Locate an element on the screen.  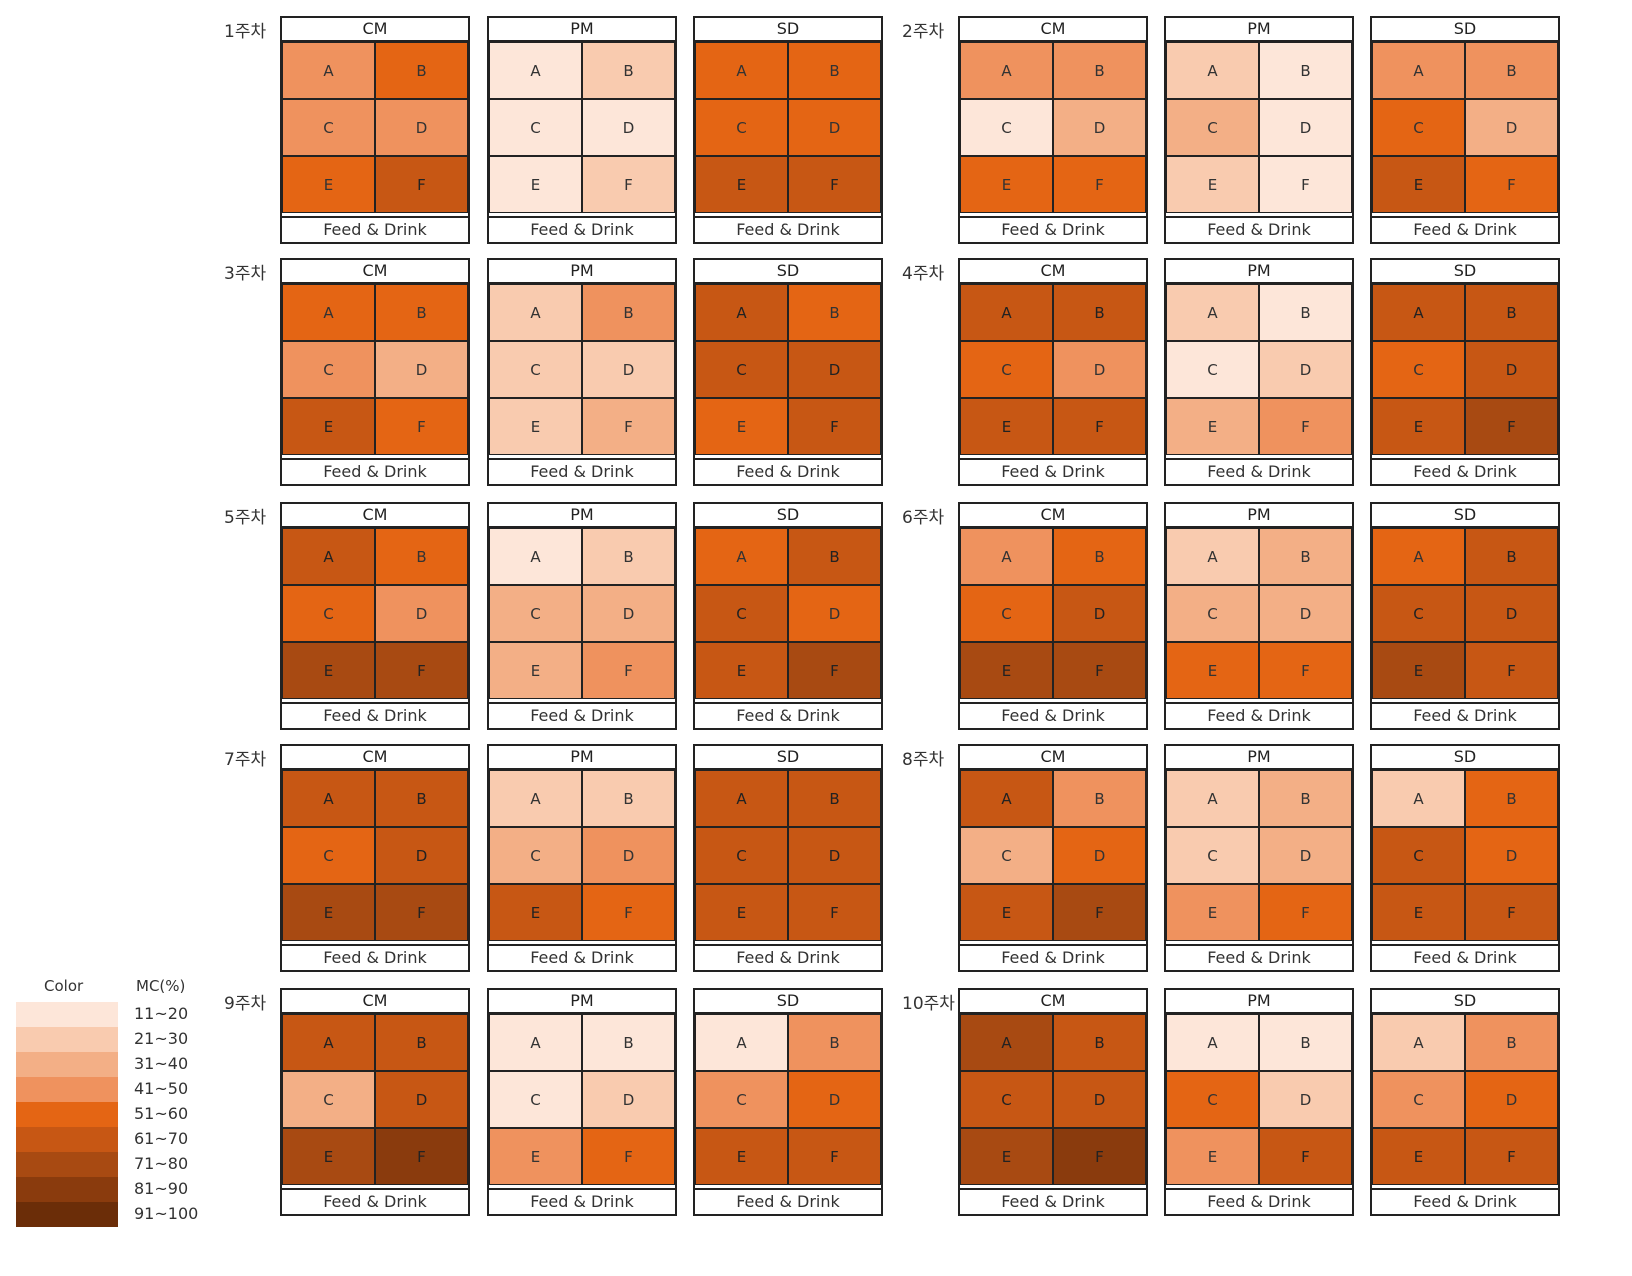
week-label: 6주차 is located at coordinates (923, 518).